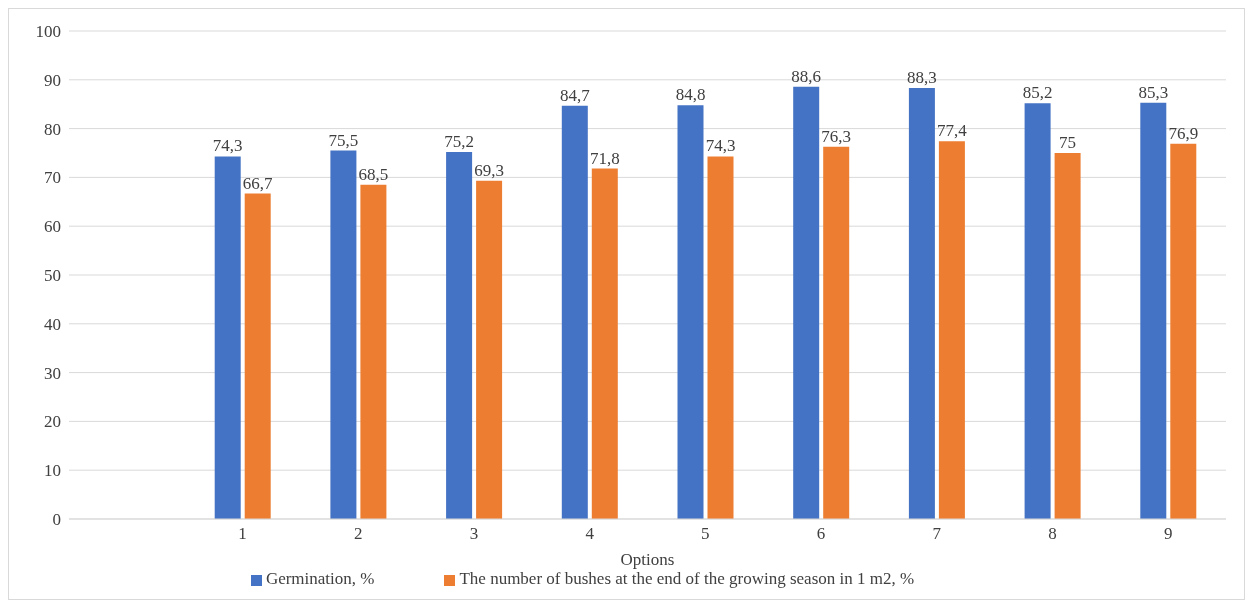  I want to click on data-label: 68,5, so click(373, 174).